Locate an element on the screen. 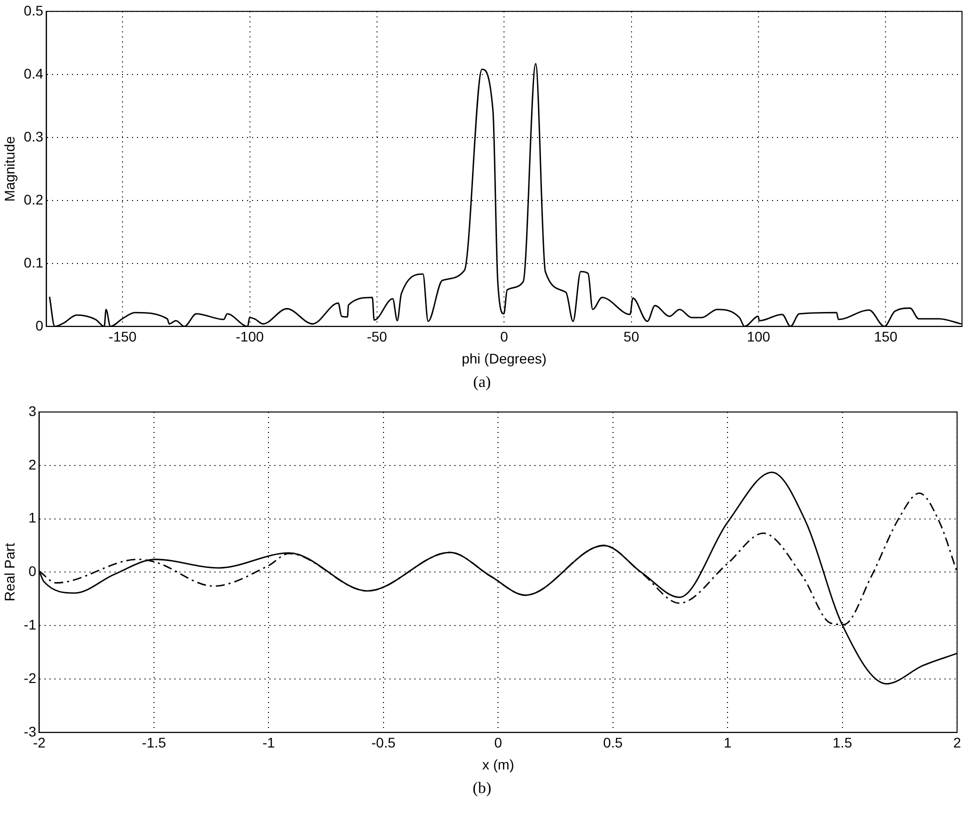  x-tick-label: -150 is located at coordinates (122, 336).